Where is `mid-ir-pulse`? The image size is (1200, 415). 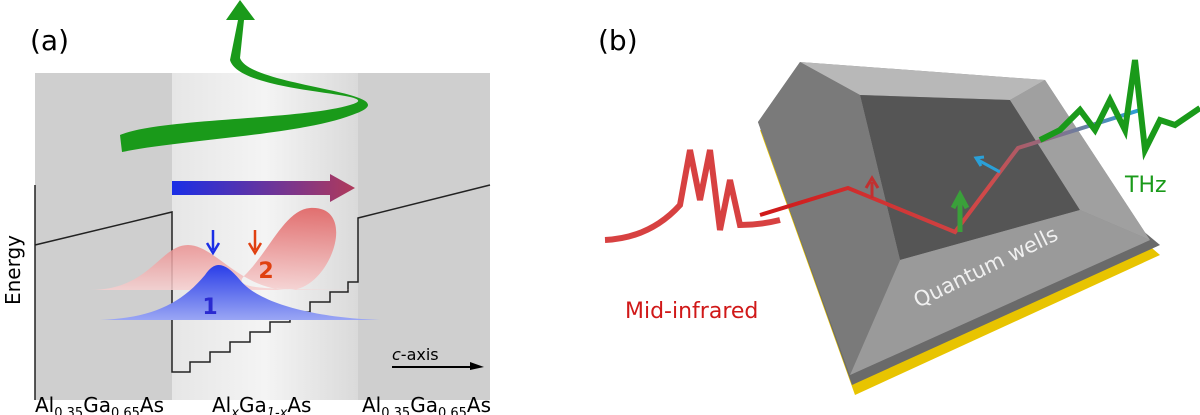 mid-ir-pulse is located at coordinates (692, 196).